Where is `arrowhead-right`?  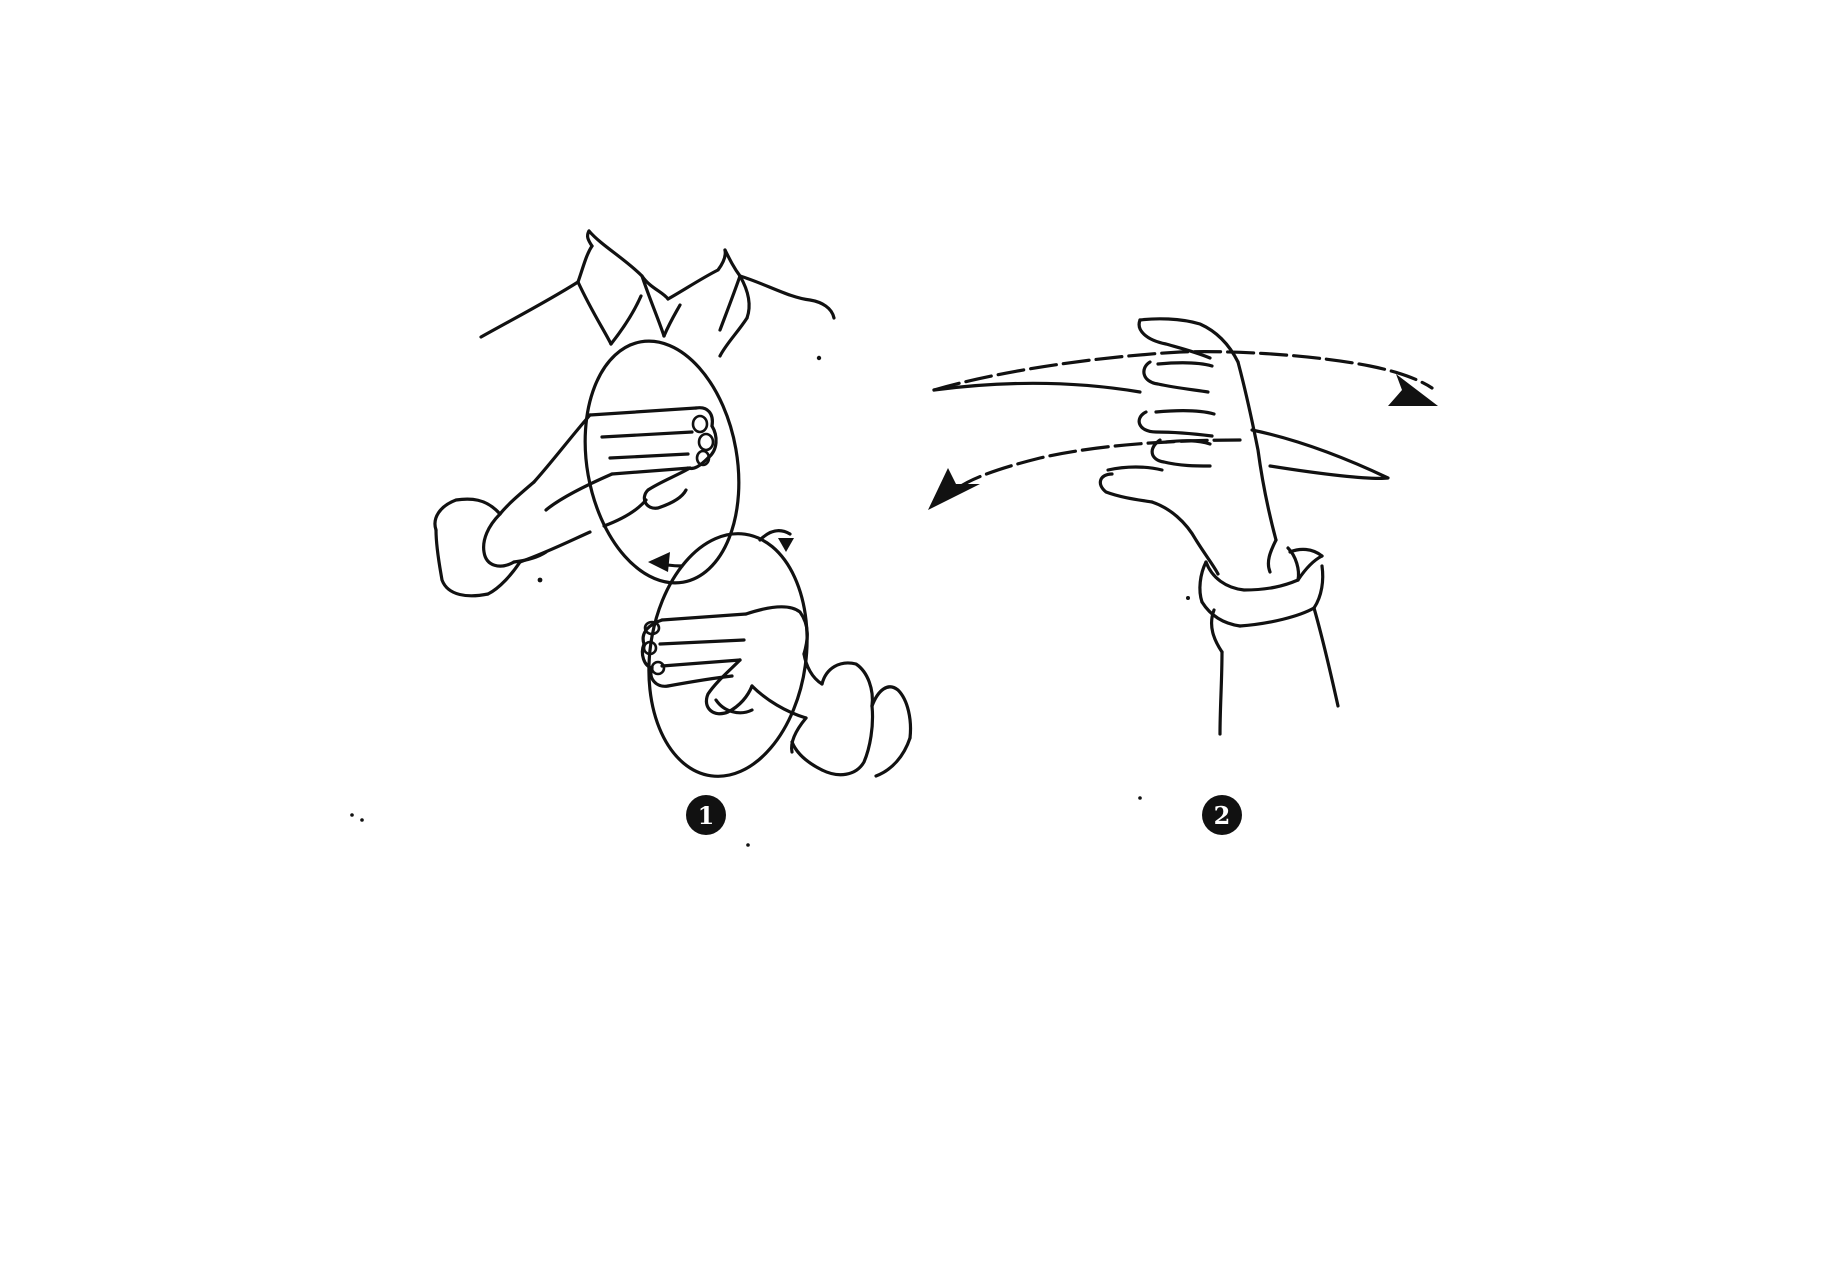 arrowhead-right is located at coordinates (1413, 390).